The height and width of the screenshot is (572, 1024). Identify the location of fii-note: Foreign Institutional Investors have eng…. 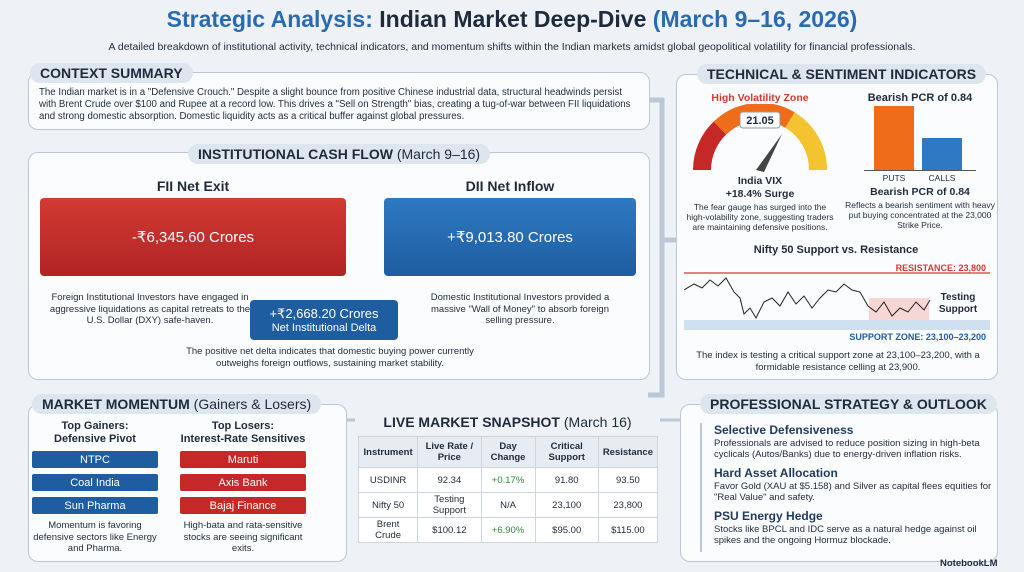
(150, 309).